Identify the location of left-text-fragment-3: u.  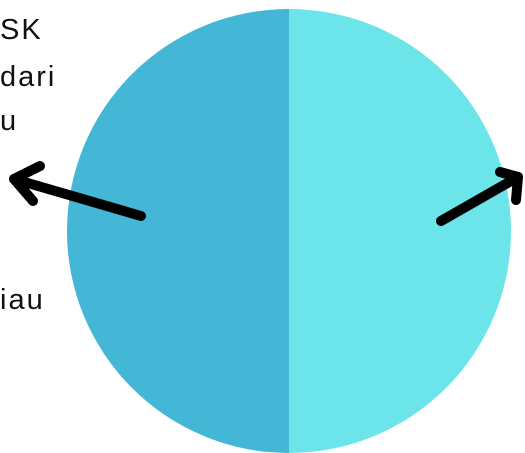
(9, 121).